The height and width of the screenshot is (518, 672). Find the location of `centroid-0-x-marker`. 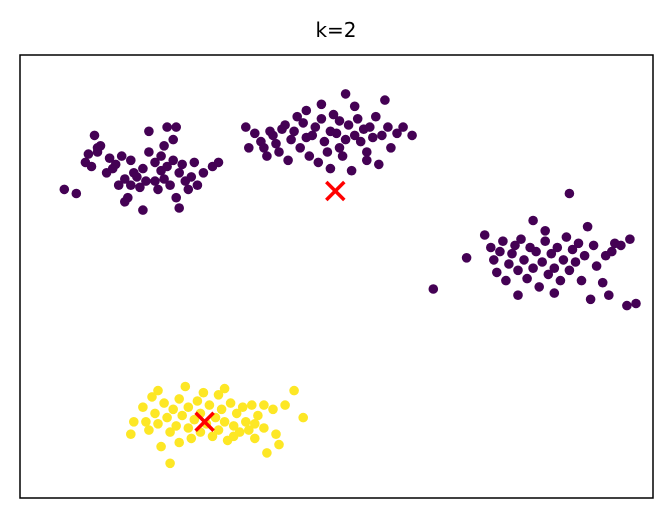

centroid-0-x-marker is located at coordinates (335, 191).